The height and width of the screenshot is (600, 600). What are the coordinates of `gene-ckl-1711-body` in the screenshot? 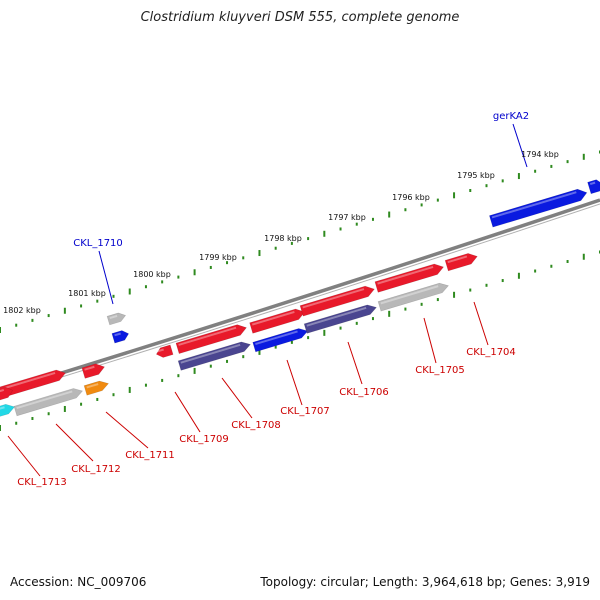 It's located at (164, 351).